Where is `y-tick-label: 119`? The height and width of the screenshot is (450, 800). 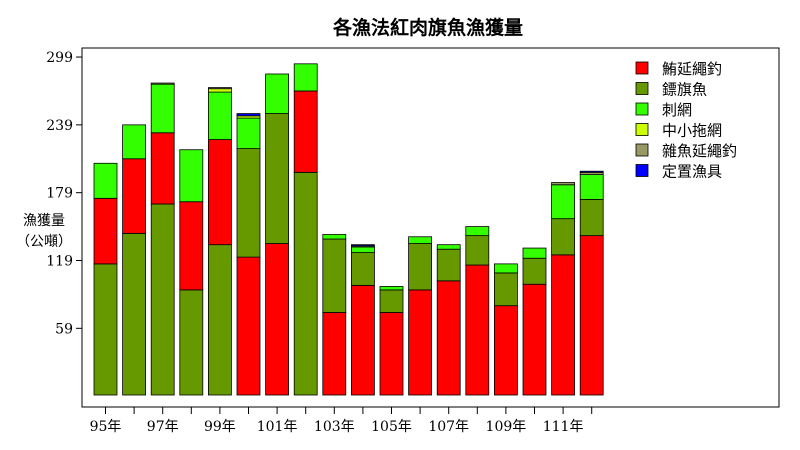 y-tick-label: 119 is located at coordinates (59, 261).